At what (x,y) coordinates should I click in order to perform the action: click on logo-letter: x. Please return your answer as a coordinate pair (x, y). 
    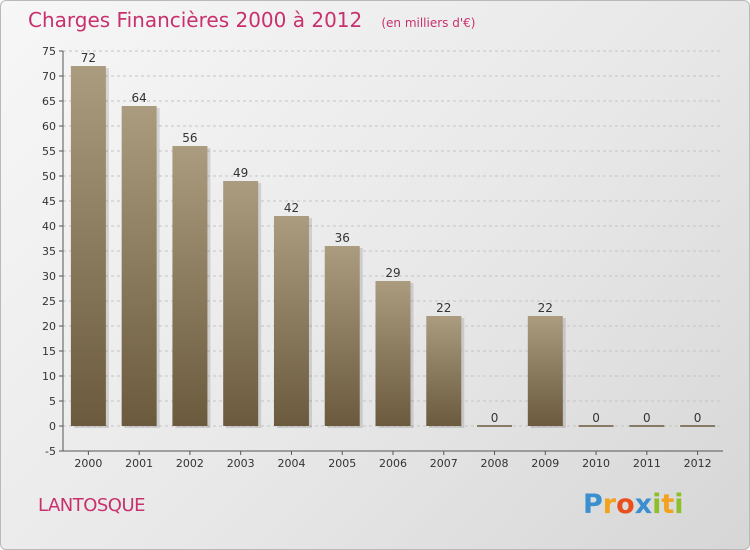
    Looking at the image, I should click on (643, 504).